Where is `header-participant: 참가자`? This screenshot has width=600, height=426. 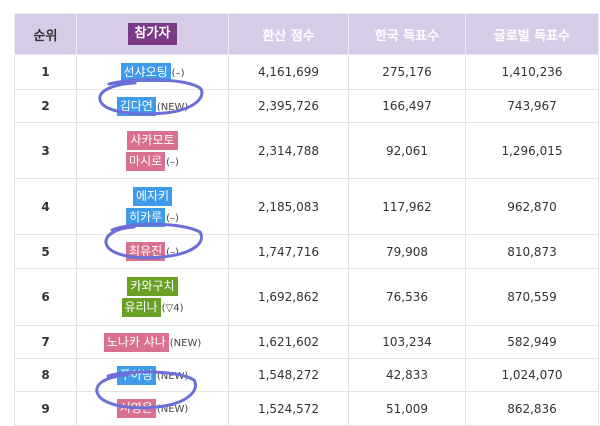
header-participant: 참가자 is located at coordinates (152, 34).